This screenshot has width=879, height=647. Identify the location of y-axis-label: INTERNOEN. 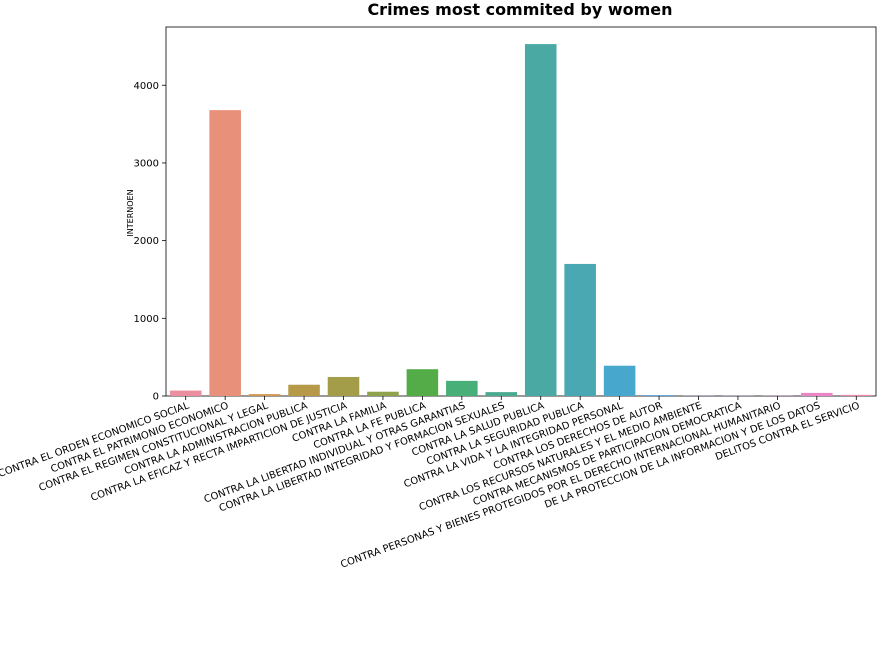
(130, 212).